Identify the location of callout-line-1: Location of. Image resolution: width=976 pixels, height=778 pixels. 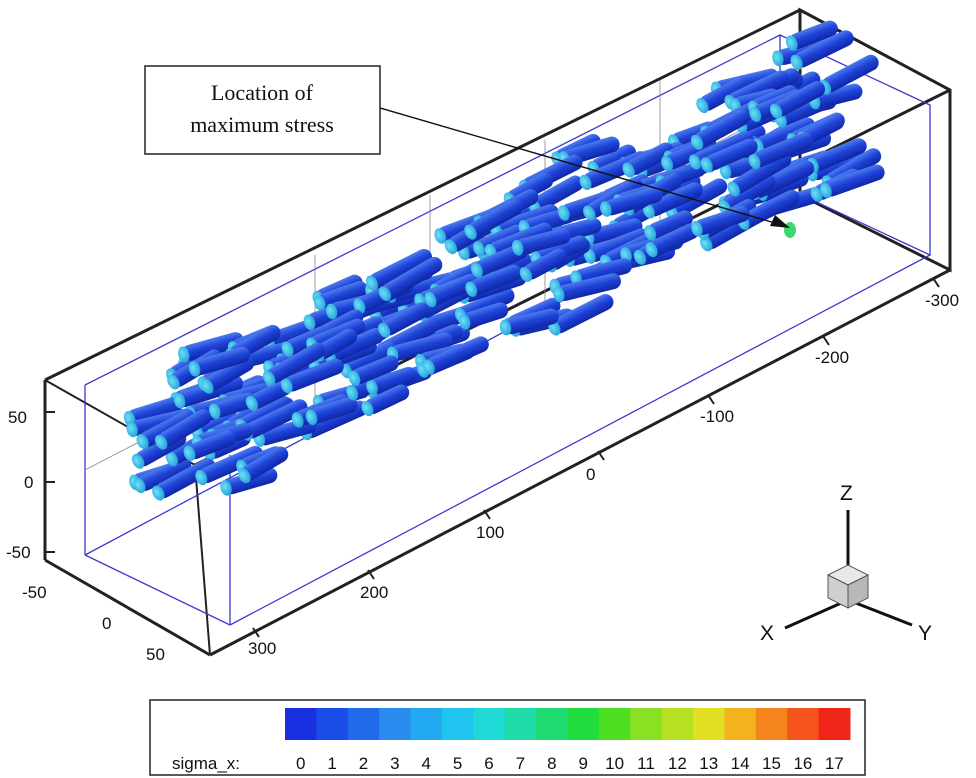
(262, 92).